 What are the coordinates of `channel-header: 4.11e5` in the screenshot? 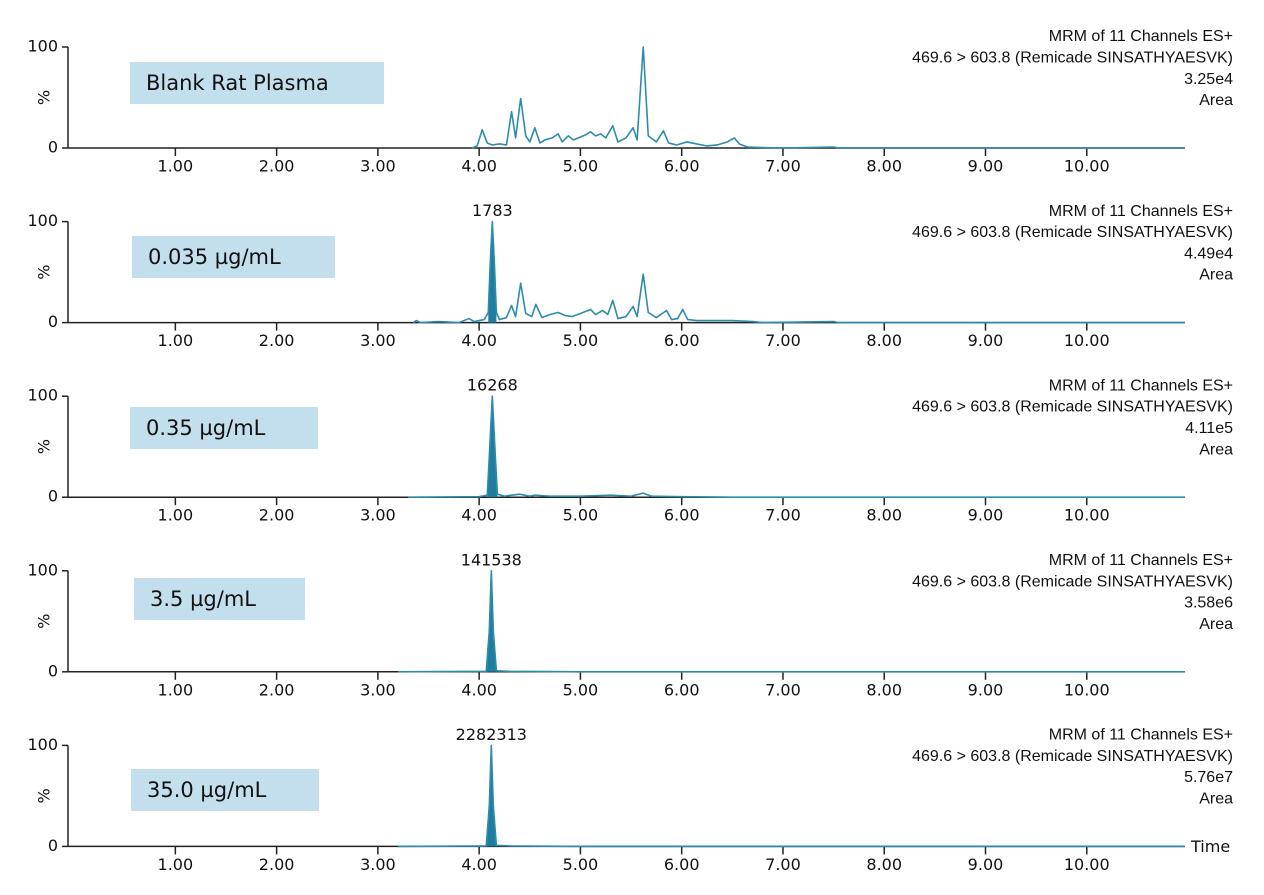 It's located at (1209, 428).